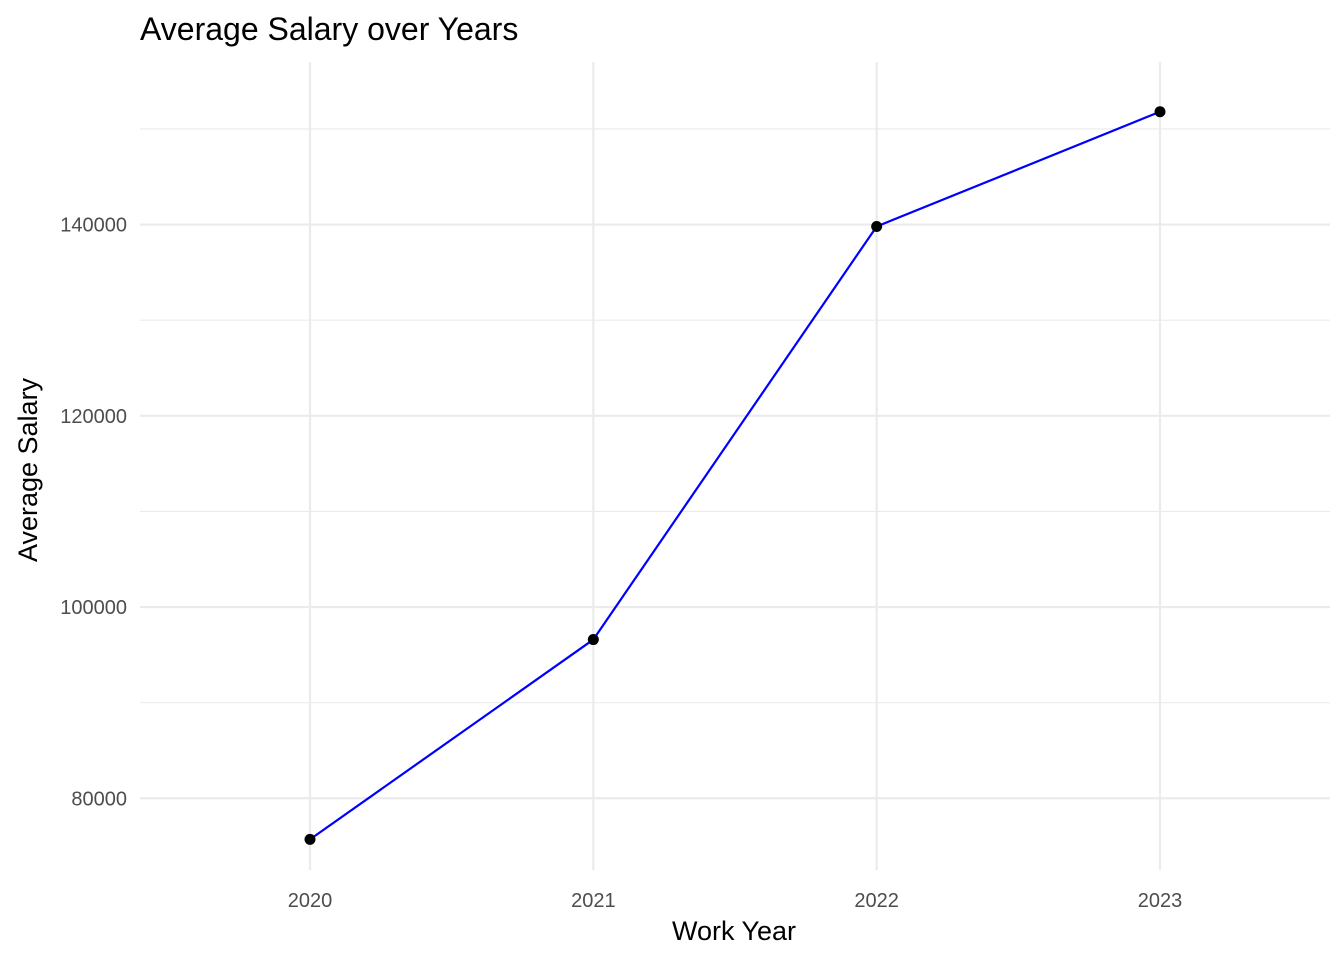  Describe the element at coordinates (735, 901) in the screenshot. I see `x-axis-ticks: 2020 2021 2022 2023` at that location.